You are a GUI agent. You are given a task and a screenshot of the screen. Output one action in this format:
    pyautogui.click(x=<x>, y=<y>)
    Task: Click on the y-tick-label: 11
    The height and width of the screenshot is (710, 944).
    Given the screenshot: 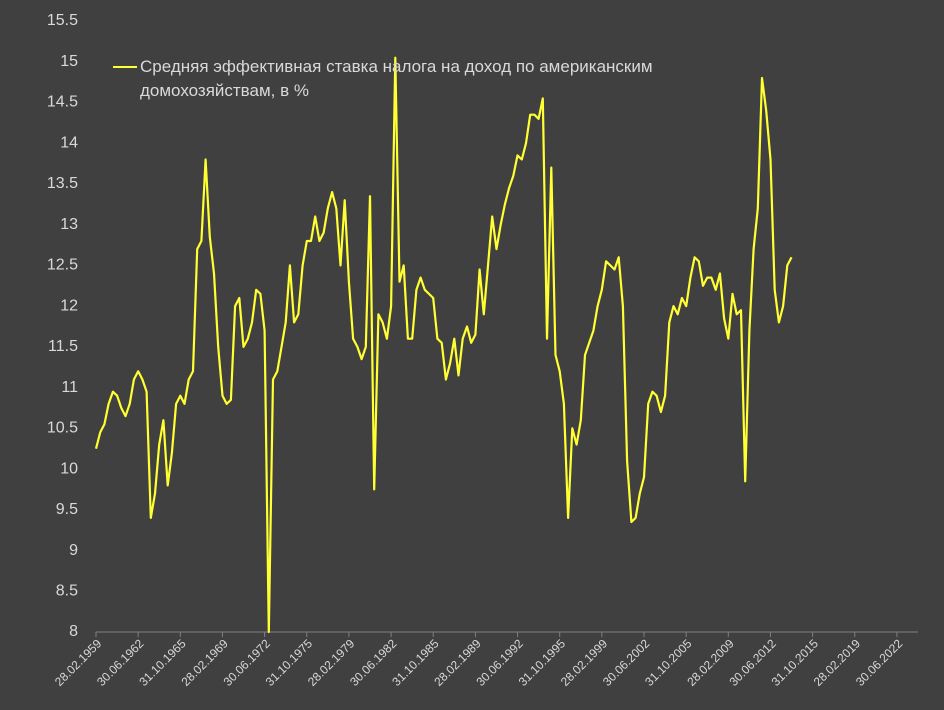 What is the action you would take?
    pyautogui.click(x=69, y=387)
    